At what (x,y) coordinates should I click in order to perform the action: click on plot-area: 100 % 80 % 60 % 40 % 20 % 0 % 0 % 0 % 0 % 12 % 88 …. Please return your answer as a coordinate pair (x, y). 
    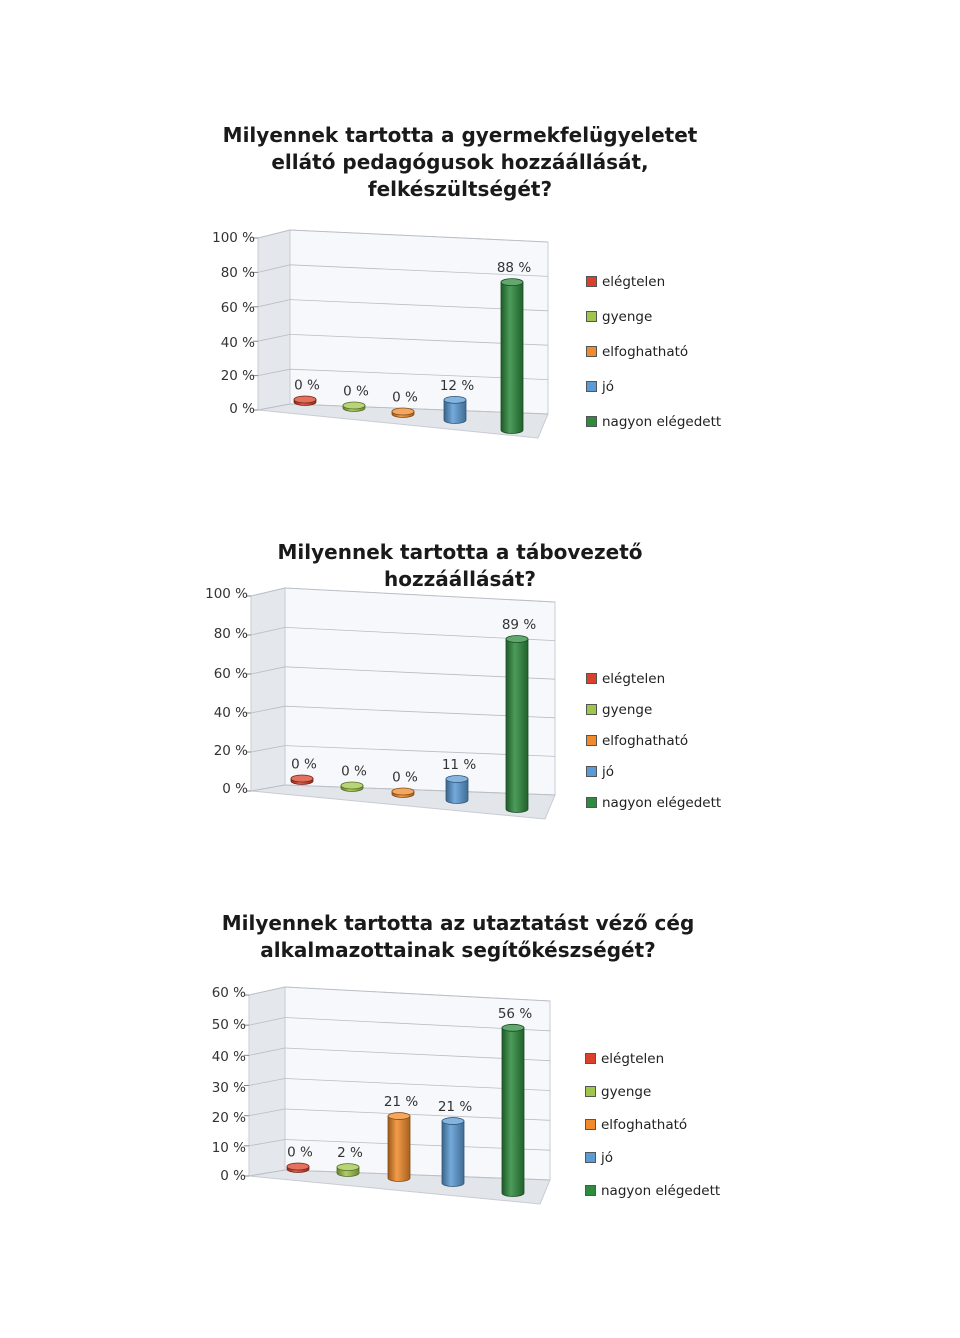
    Looking at the image, I should click on (380, 334).